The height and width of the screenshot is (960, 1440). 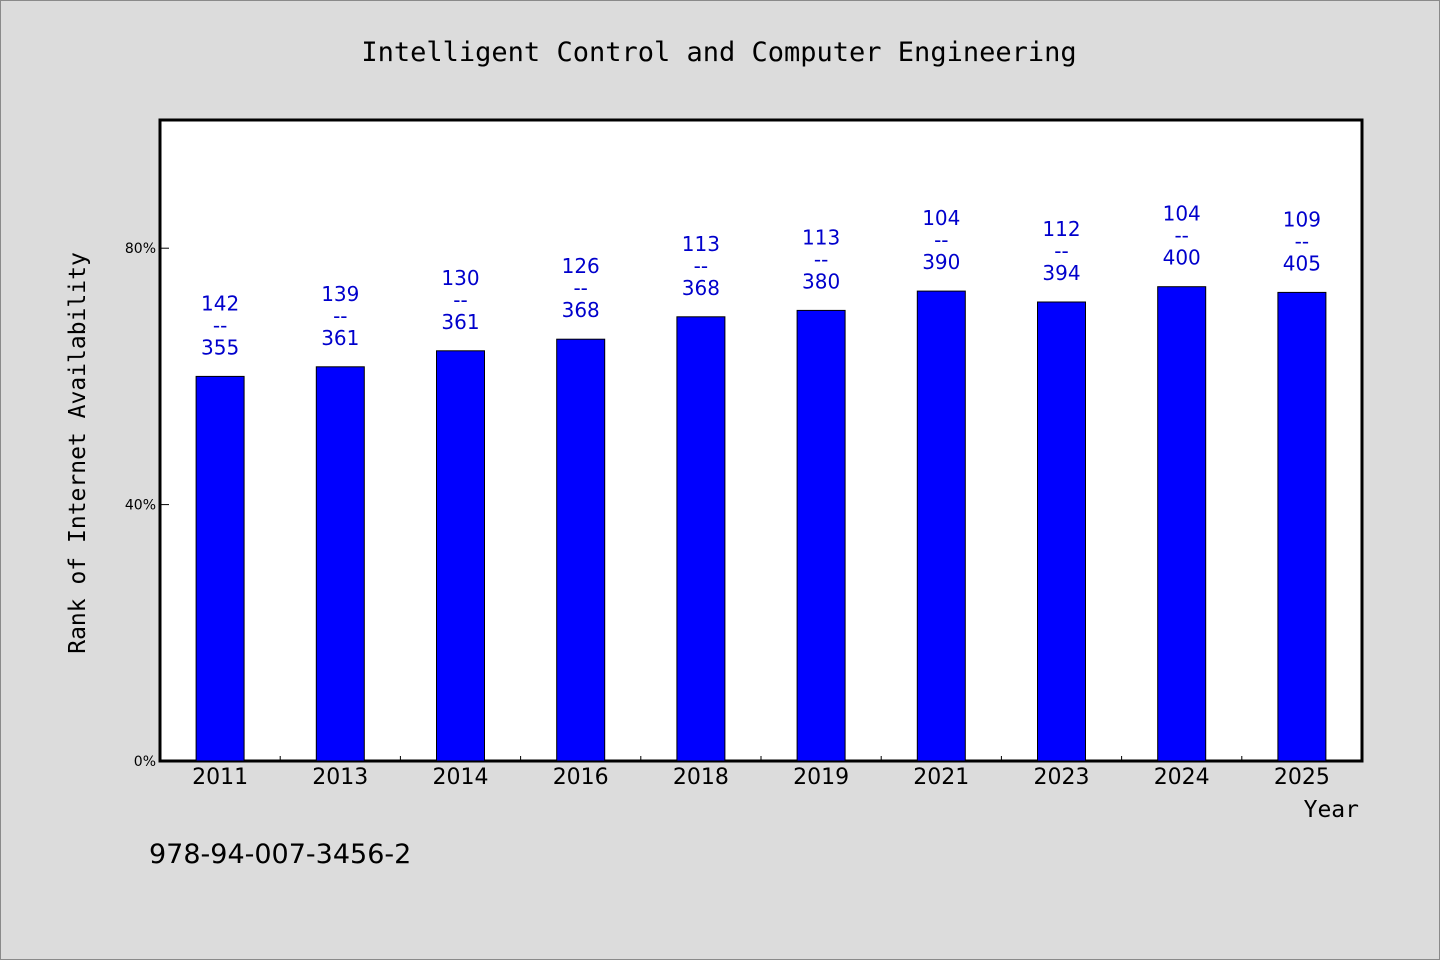 What do you see at coordinates (1182, 524) in the screenshot?
I see `bar-2024` at bounding box center [1182, 524].